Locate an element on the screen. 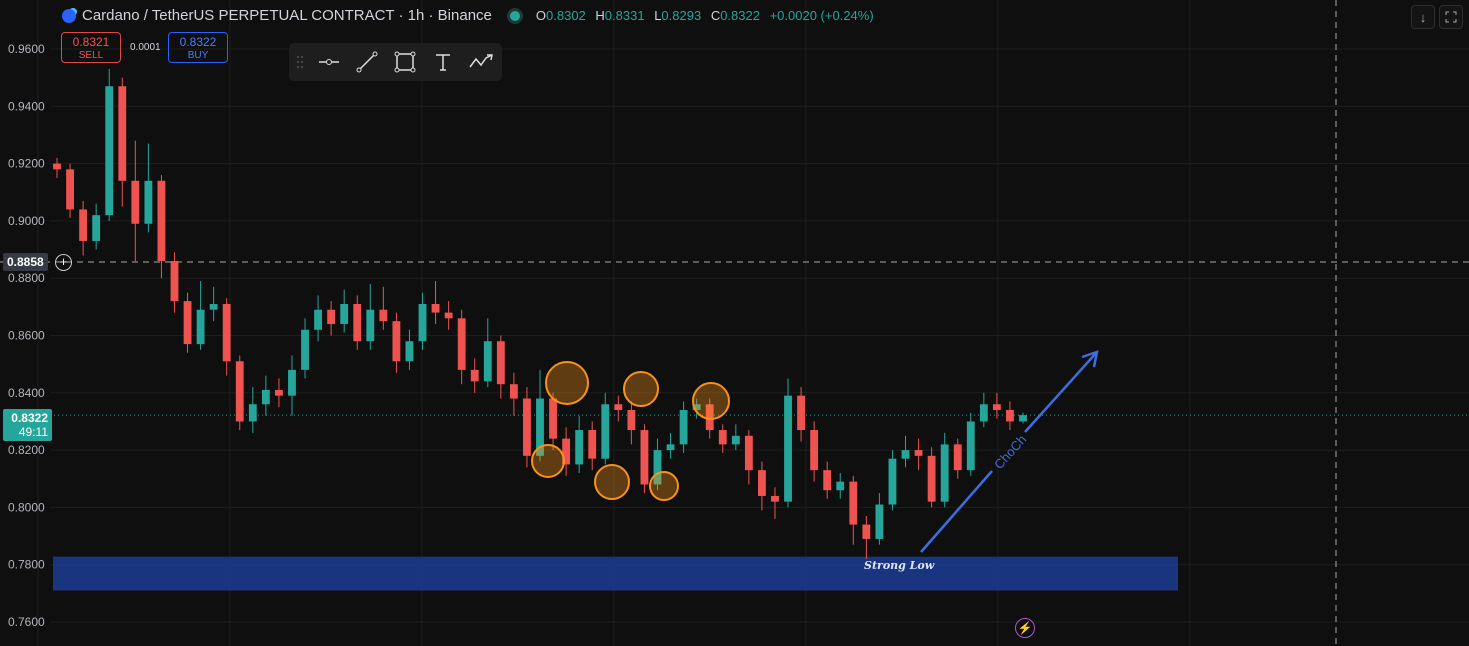 The image size is (1469, 646). strong-low-label: Strong Low is located at coordinates (899, 565).